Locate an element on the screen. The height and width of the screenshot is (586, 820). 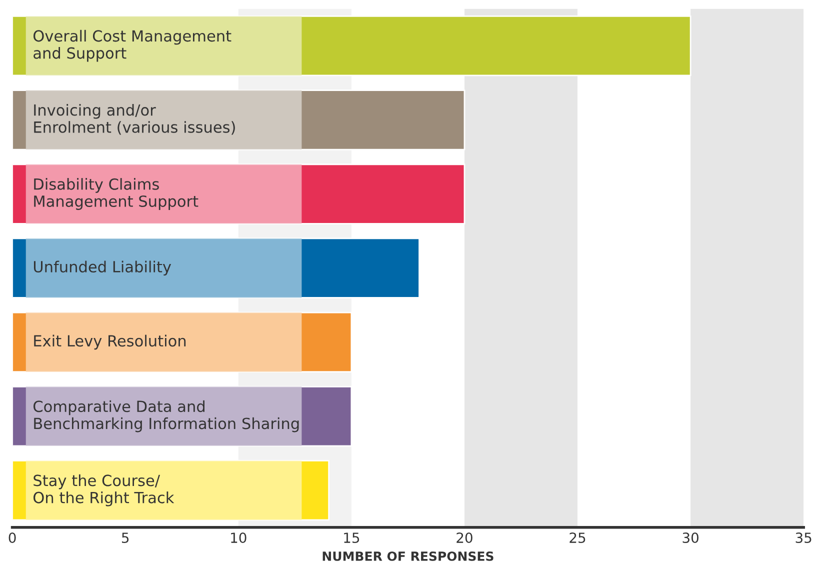
x-tick-label: 35 is located at coordinates (804, 538).